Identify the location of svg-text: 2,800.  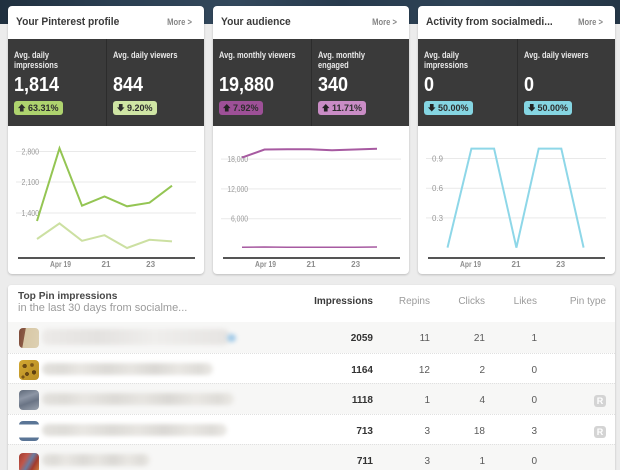
(31, 152).